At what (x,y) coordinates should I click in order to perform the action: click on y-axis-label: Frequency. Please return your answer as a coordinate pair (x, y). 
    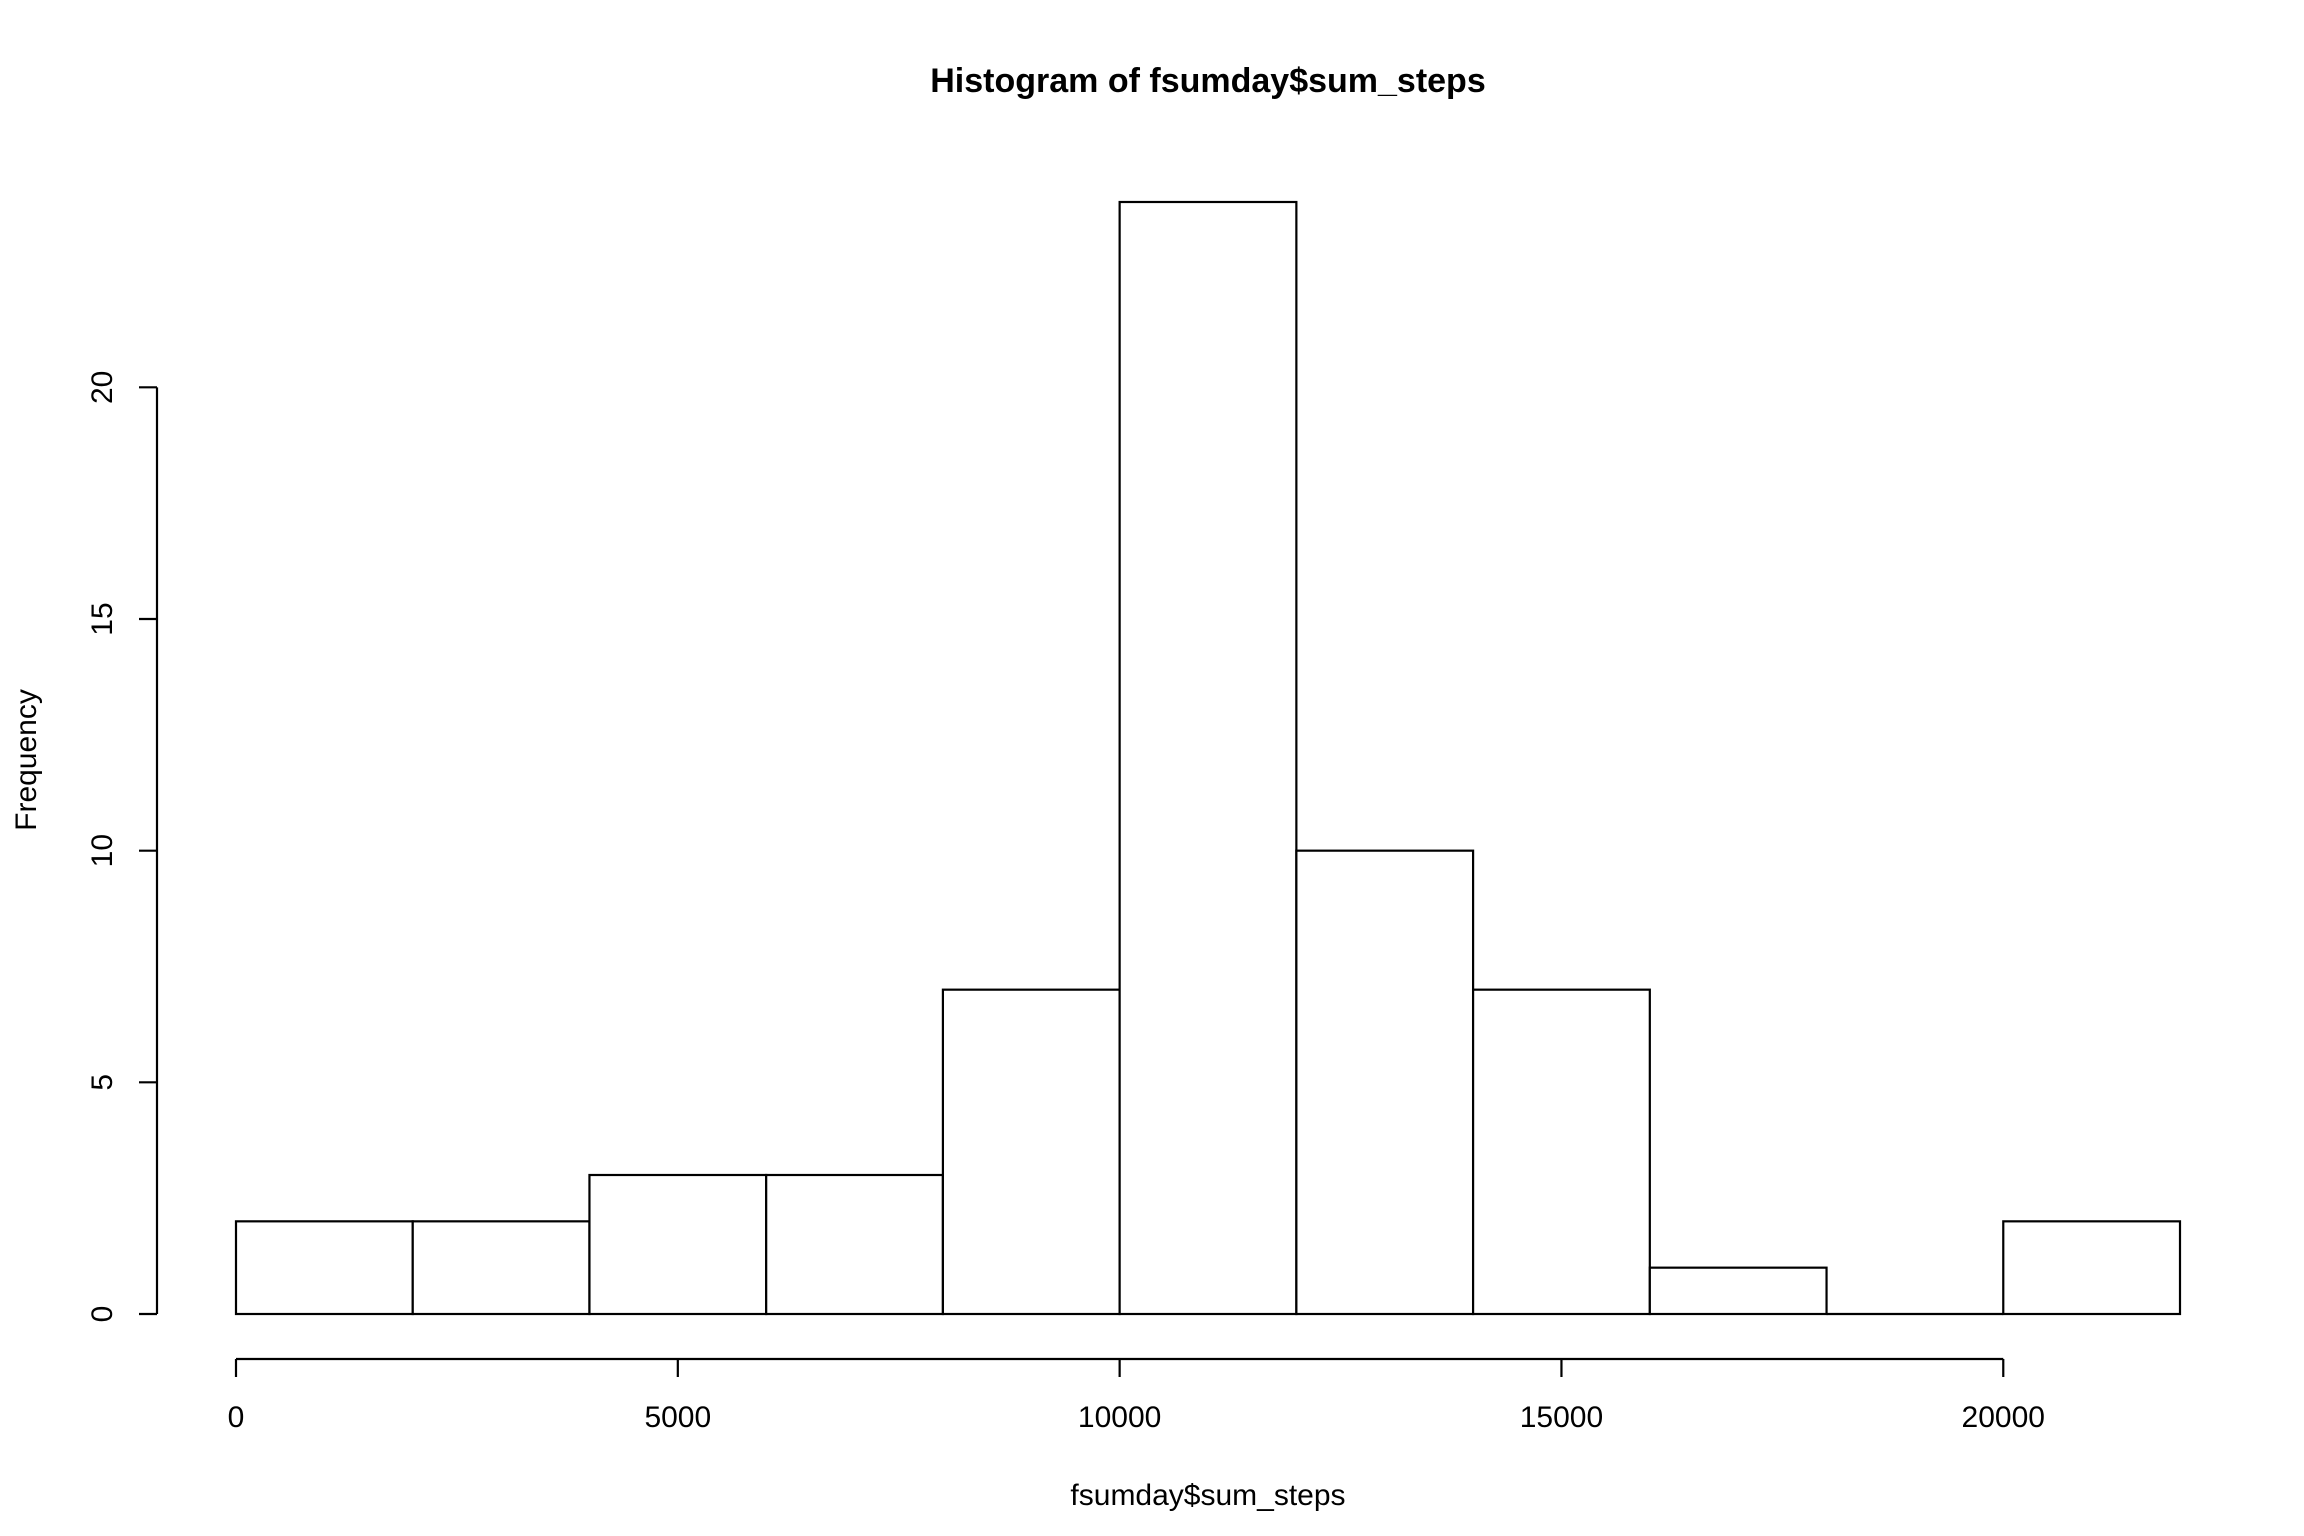
    Looking at the image, I should click on (26, 760).